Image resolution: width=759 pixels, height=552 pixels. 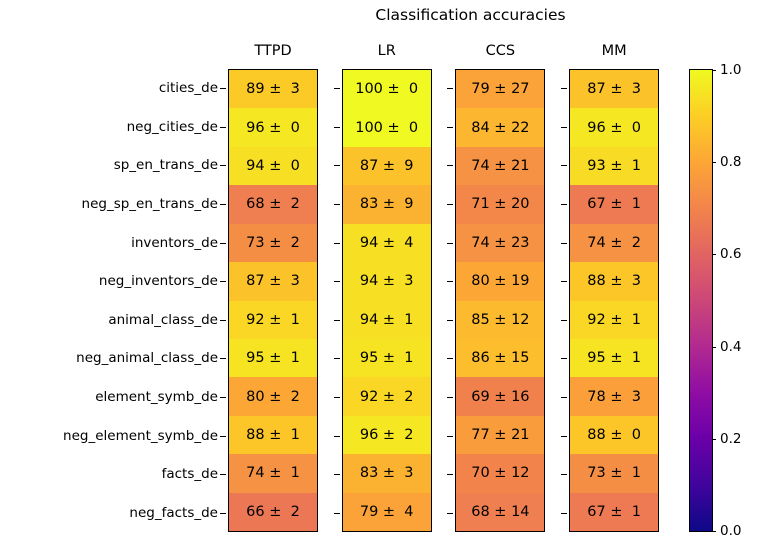 What do you see at coordinates (386, 204) in the screenshot?
I see `heatmap-cell: 83 ± 9` at bounding box center [386, 204].